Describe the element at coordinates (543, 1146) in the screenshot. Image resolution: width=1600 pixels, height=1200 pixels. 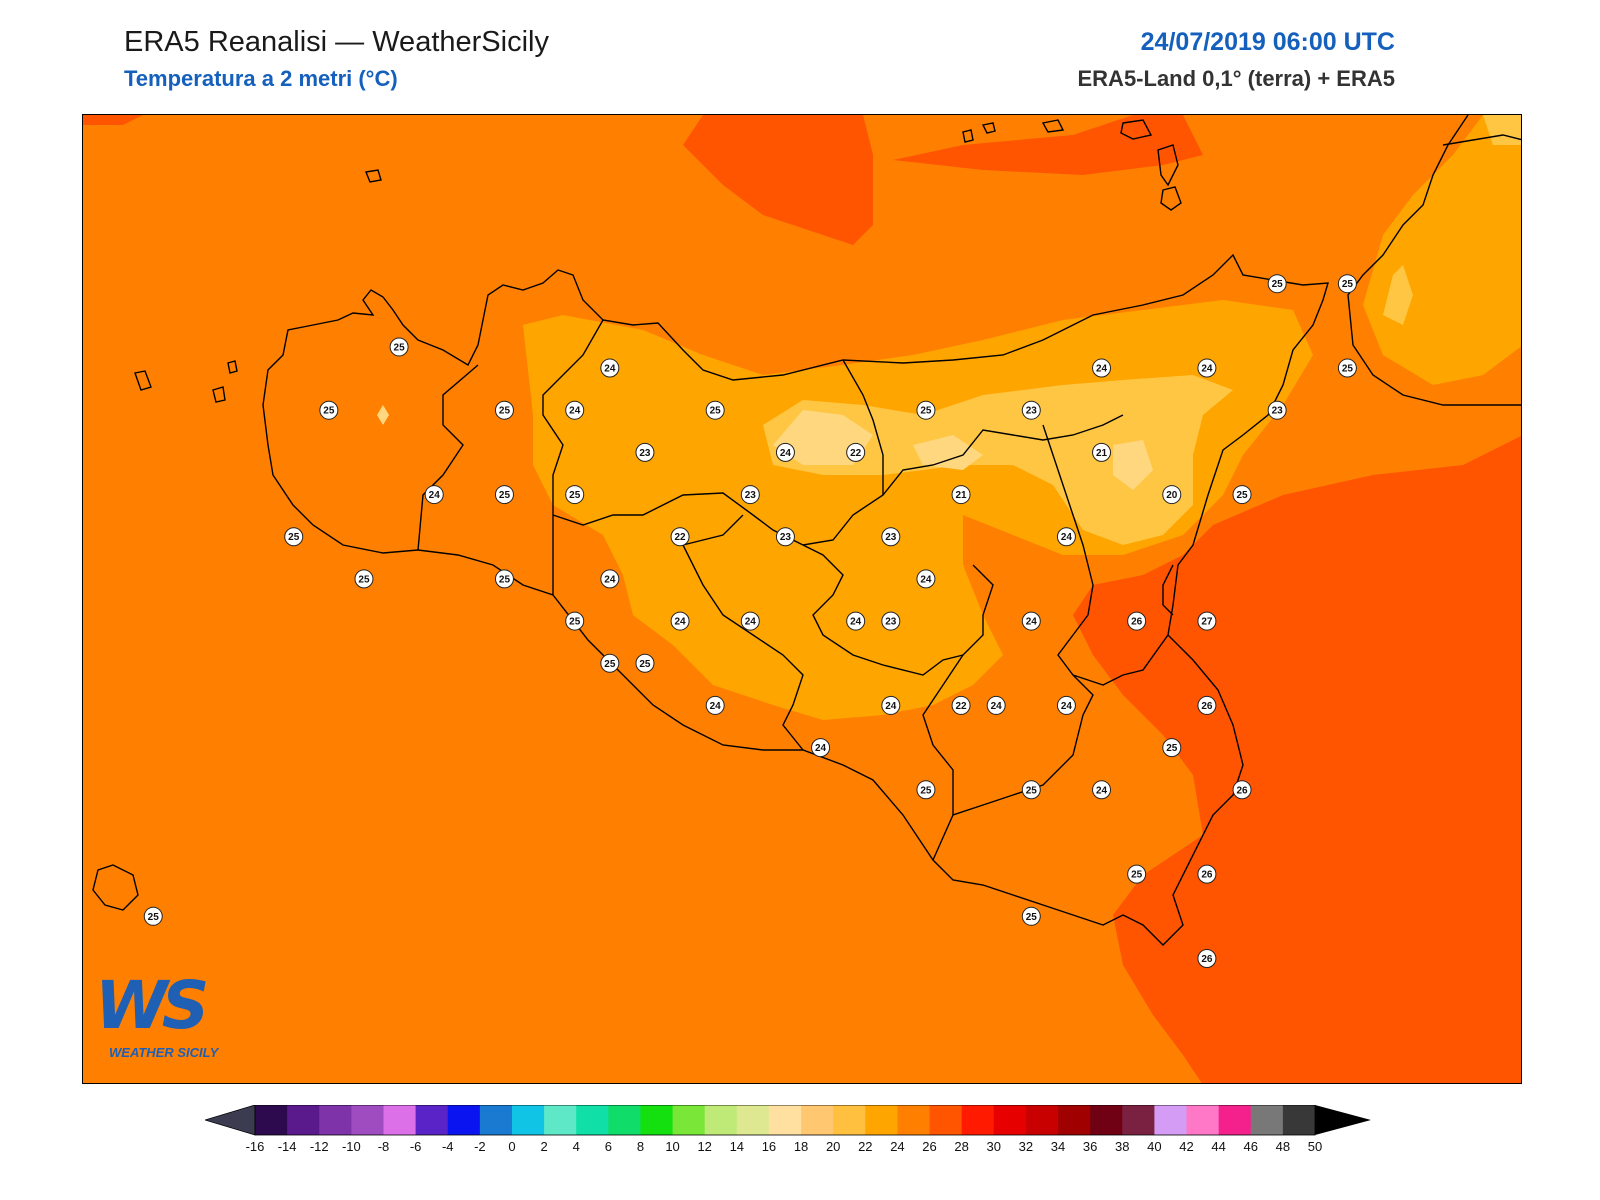
I see `colorbar-tick-label: 2` at that location.